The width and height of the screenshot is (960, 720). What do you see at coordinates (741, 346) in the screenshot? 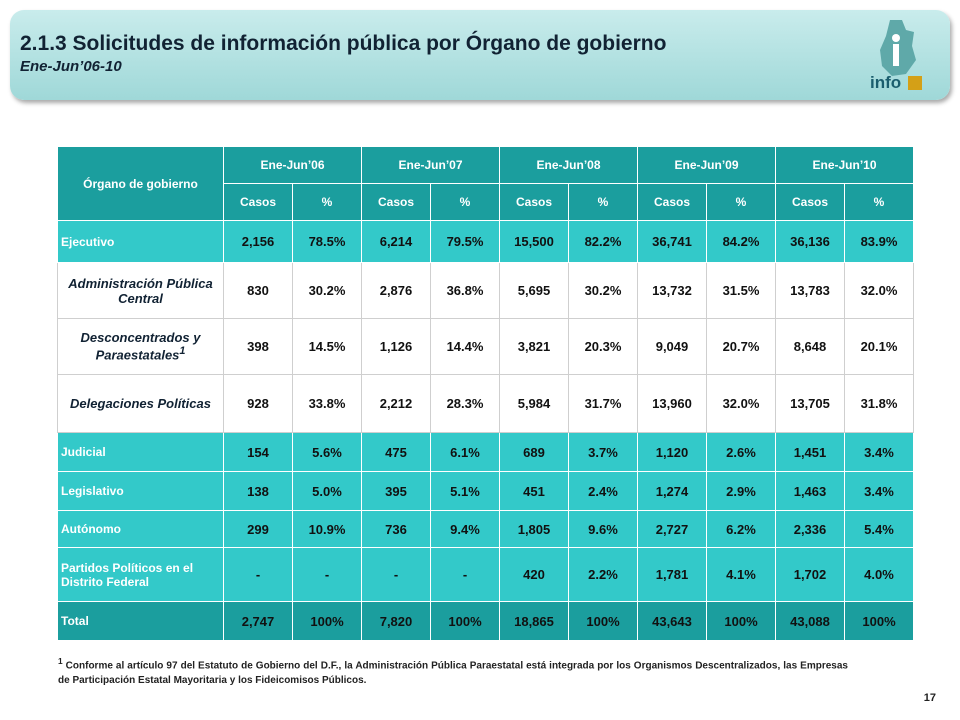
I see `cell: 20.7%` at bounding box center [741, 346].